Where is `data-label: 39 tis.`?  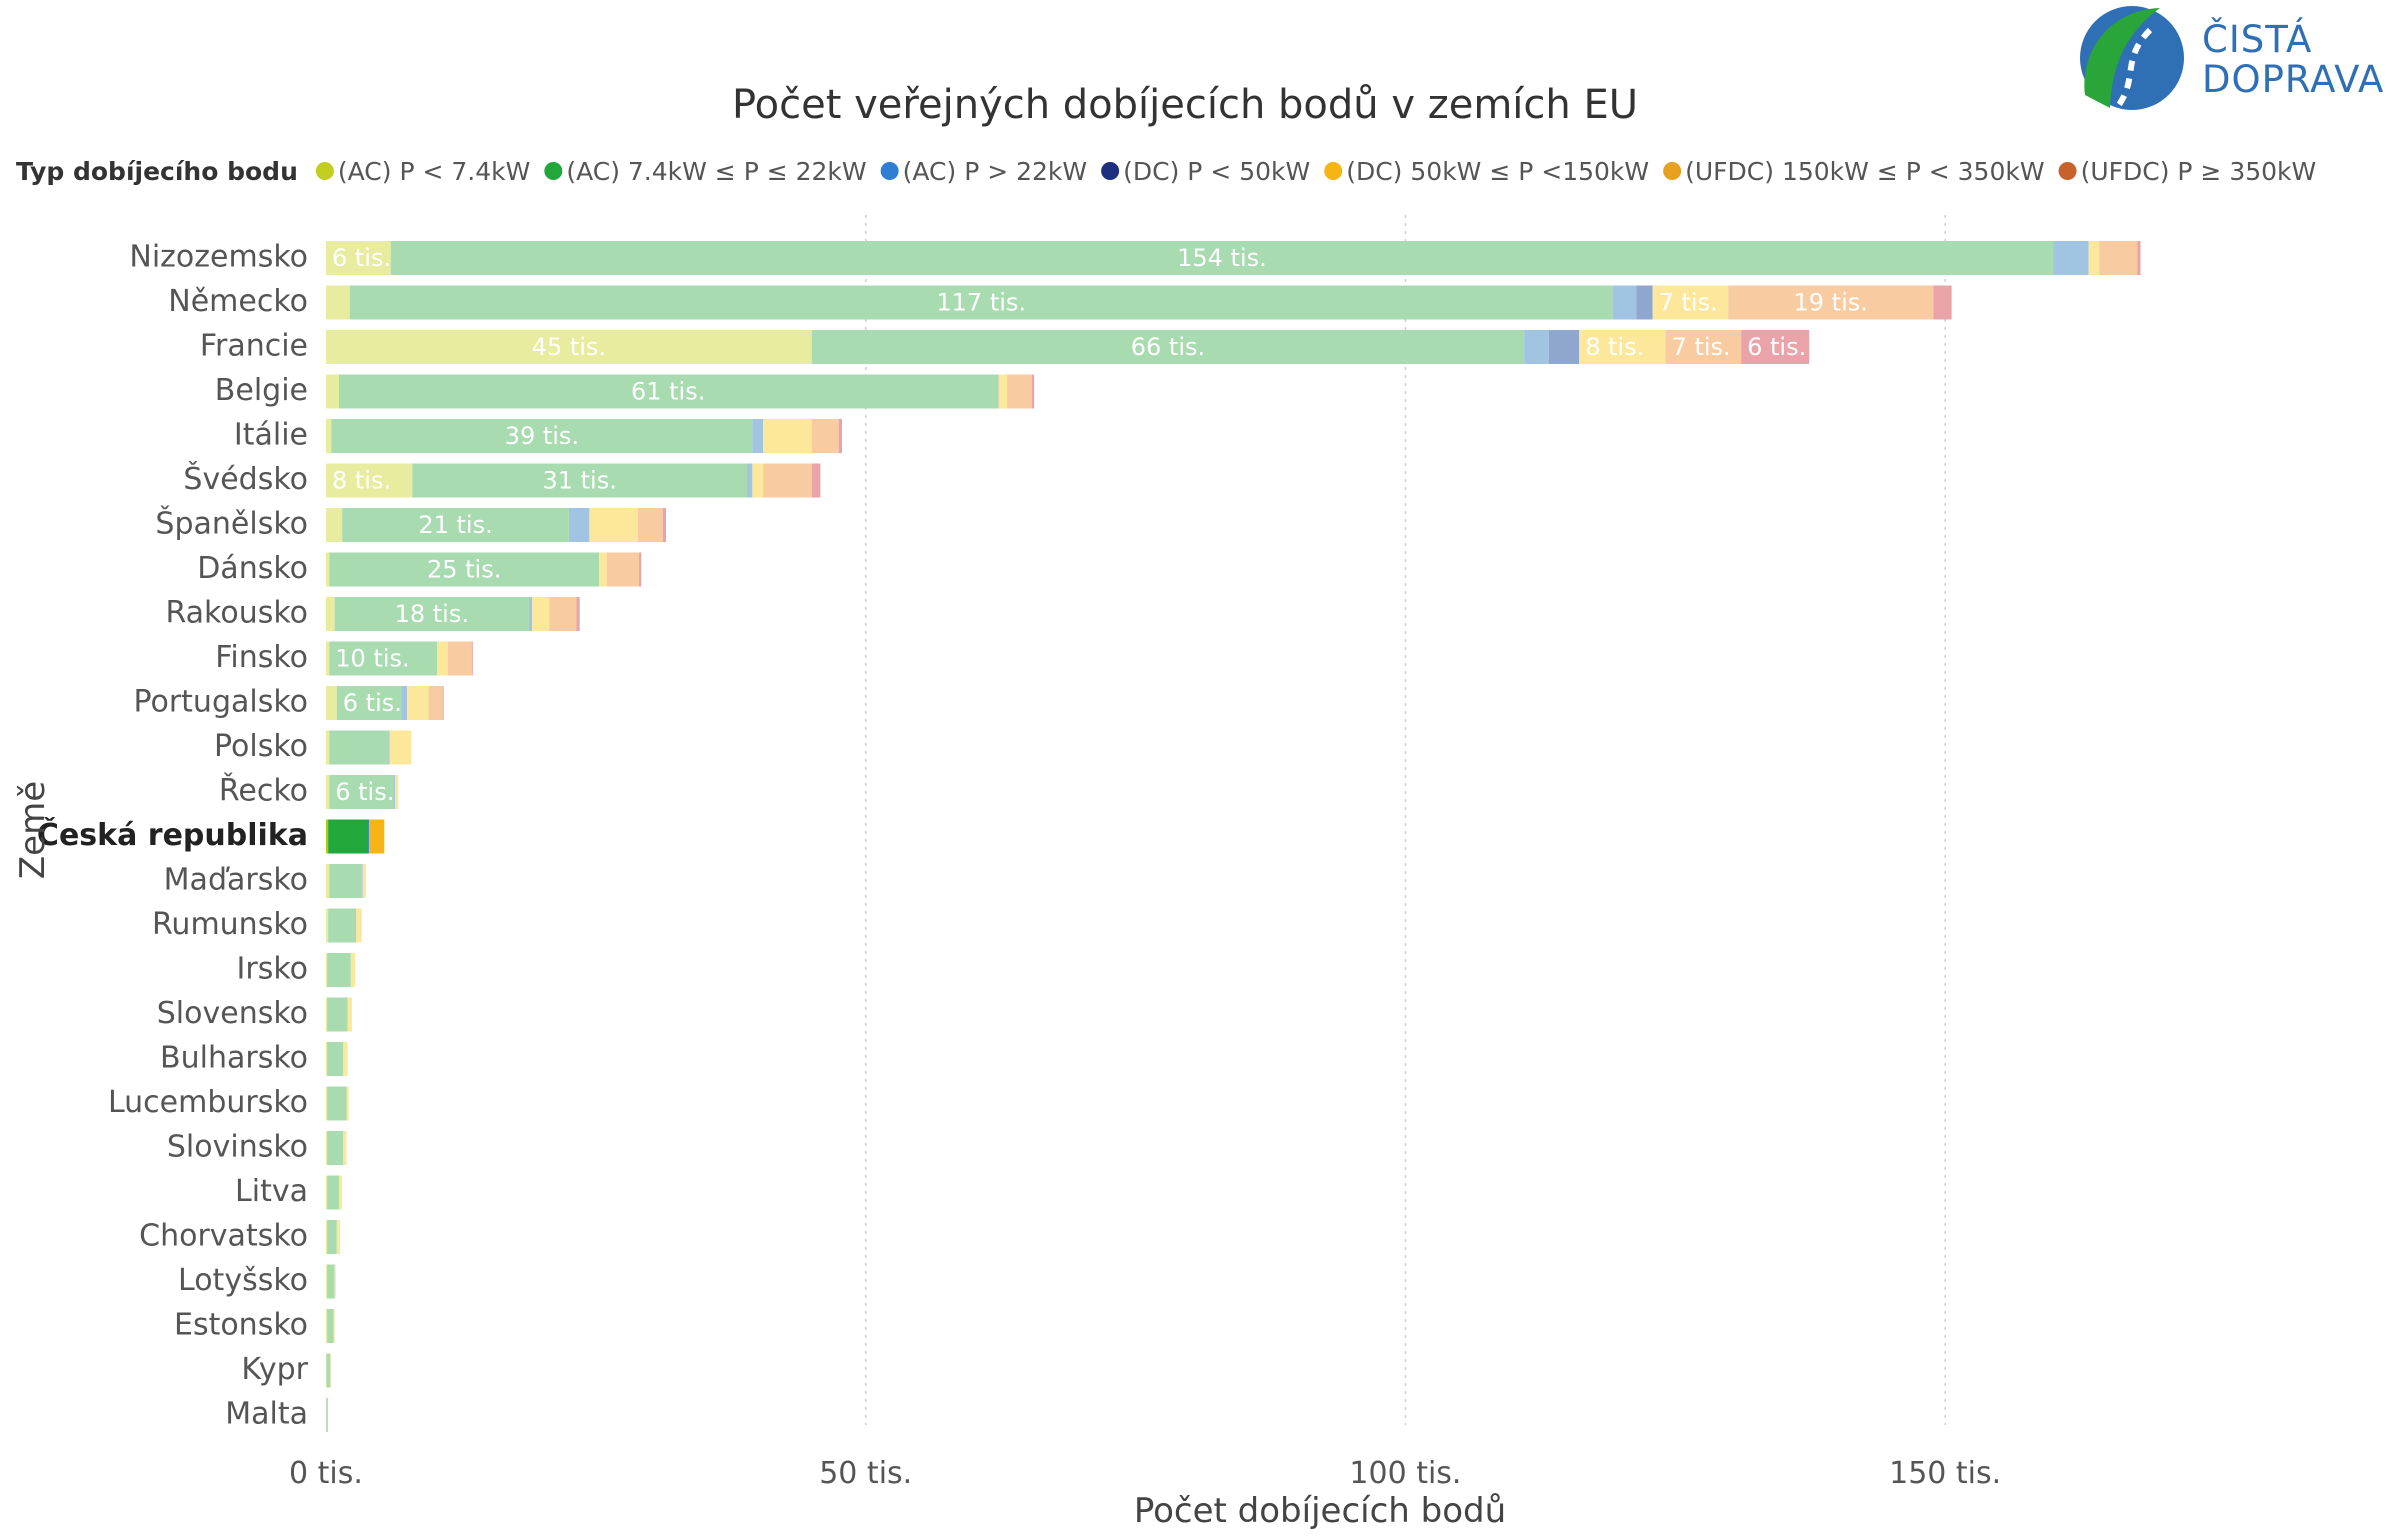 data-label: 39 tis. is located at coordinates (542, 436).